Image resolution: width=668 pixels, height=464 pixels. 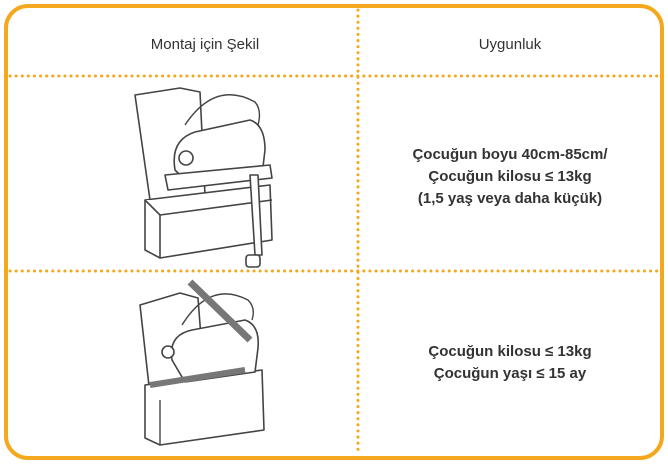 What do you see at coordinates (202, 362) in the screenshot?
I see `illustration-belt` at bounding box center [202, 362].